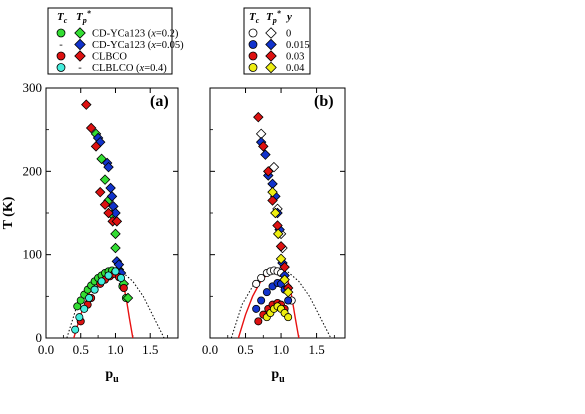  What do you see at coordinates (66, 20) in the screenshot?
I see `legend-a-header-sub: c` at bounding box center [66, 20].